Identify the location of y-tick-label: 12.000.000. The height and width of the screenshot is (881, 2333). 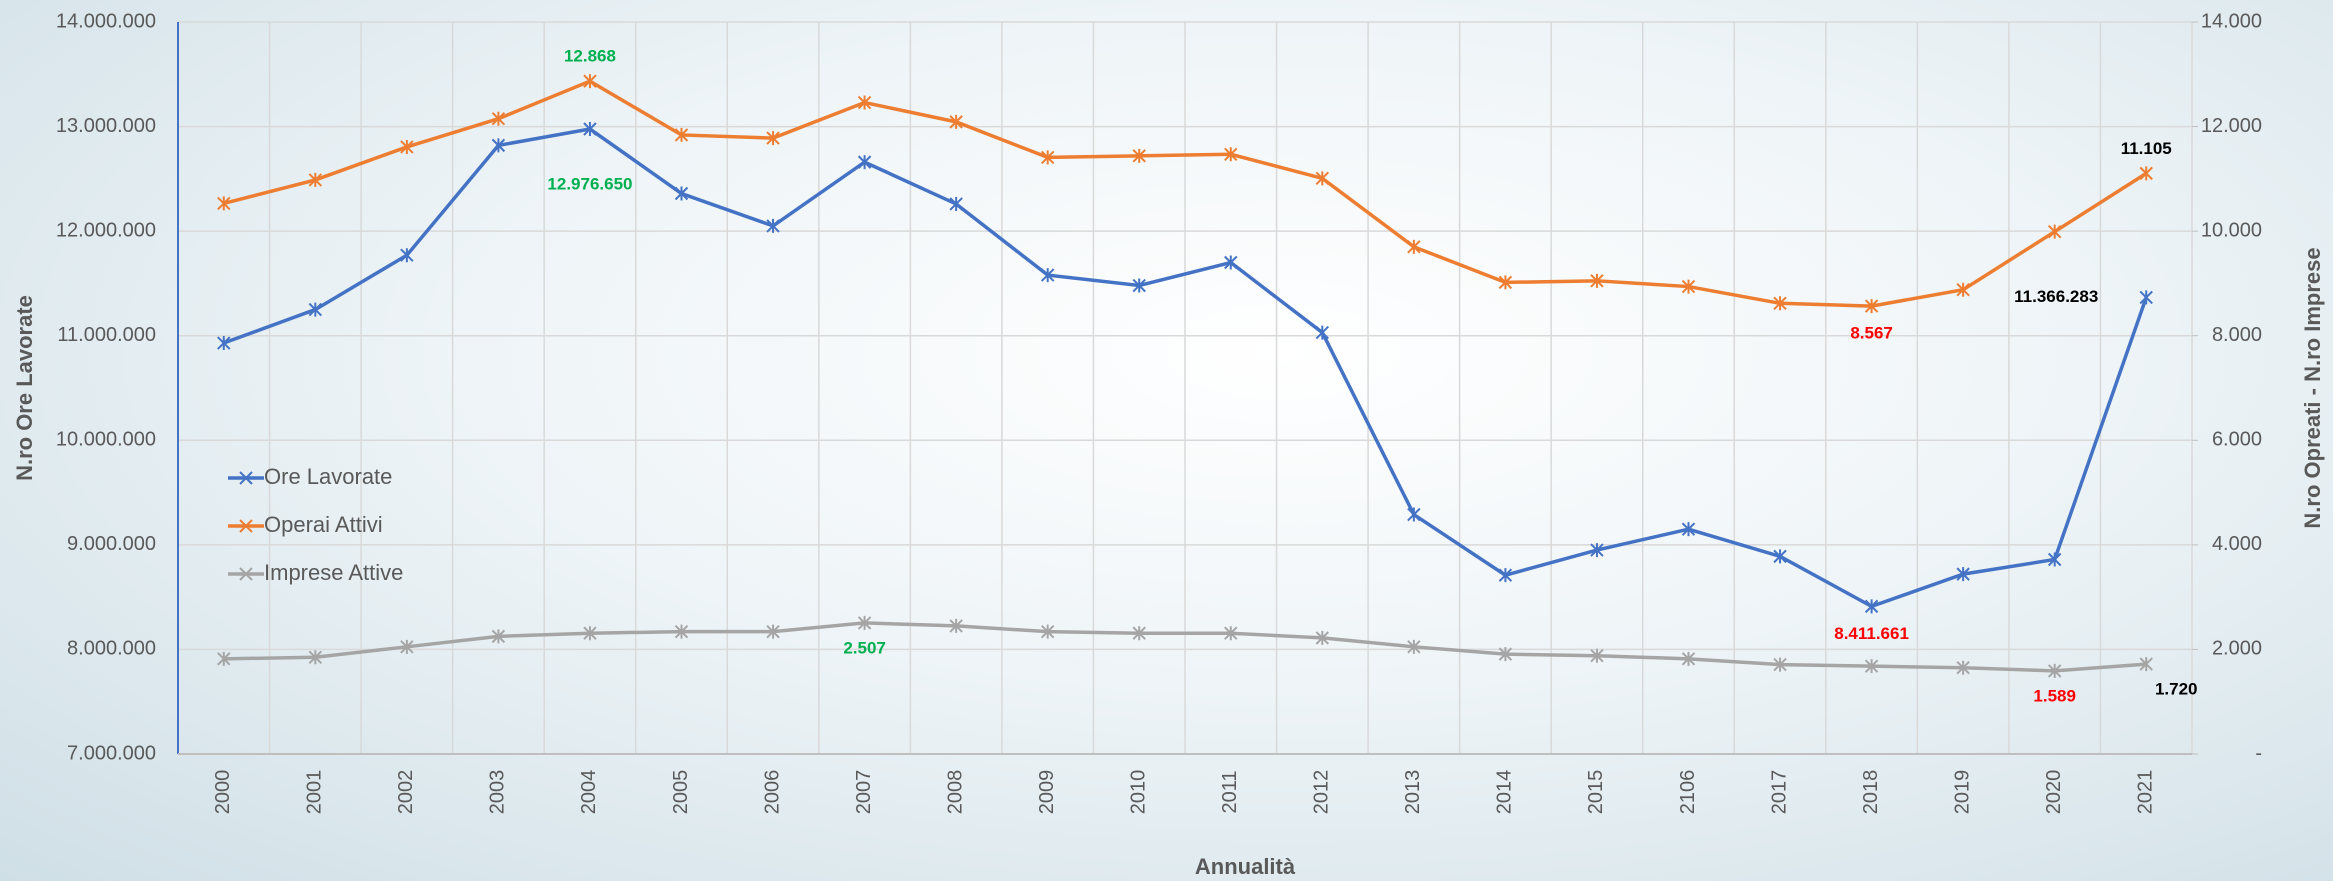
(106, 230).